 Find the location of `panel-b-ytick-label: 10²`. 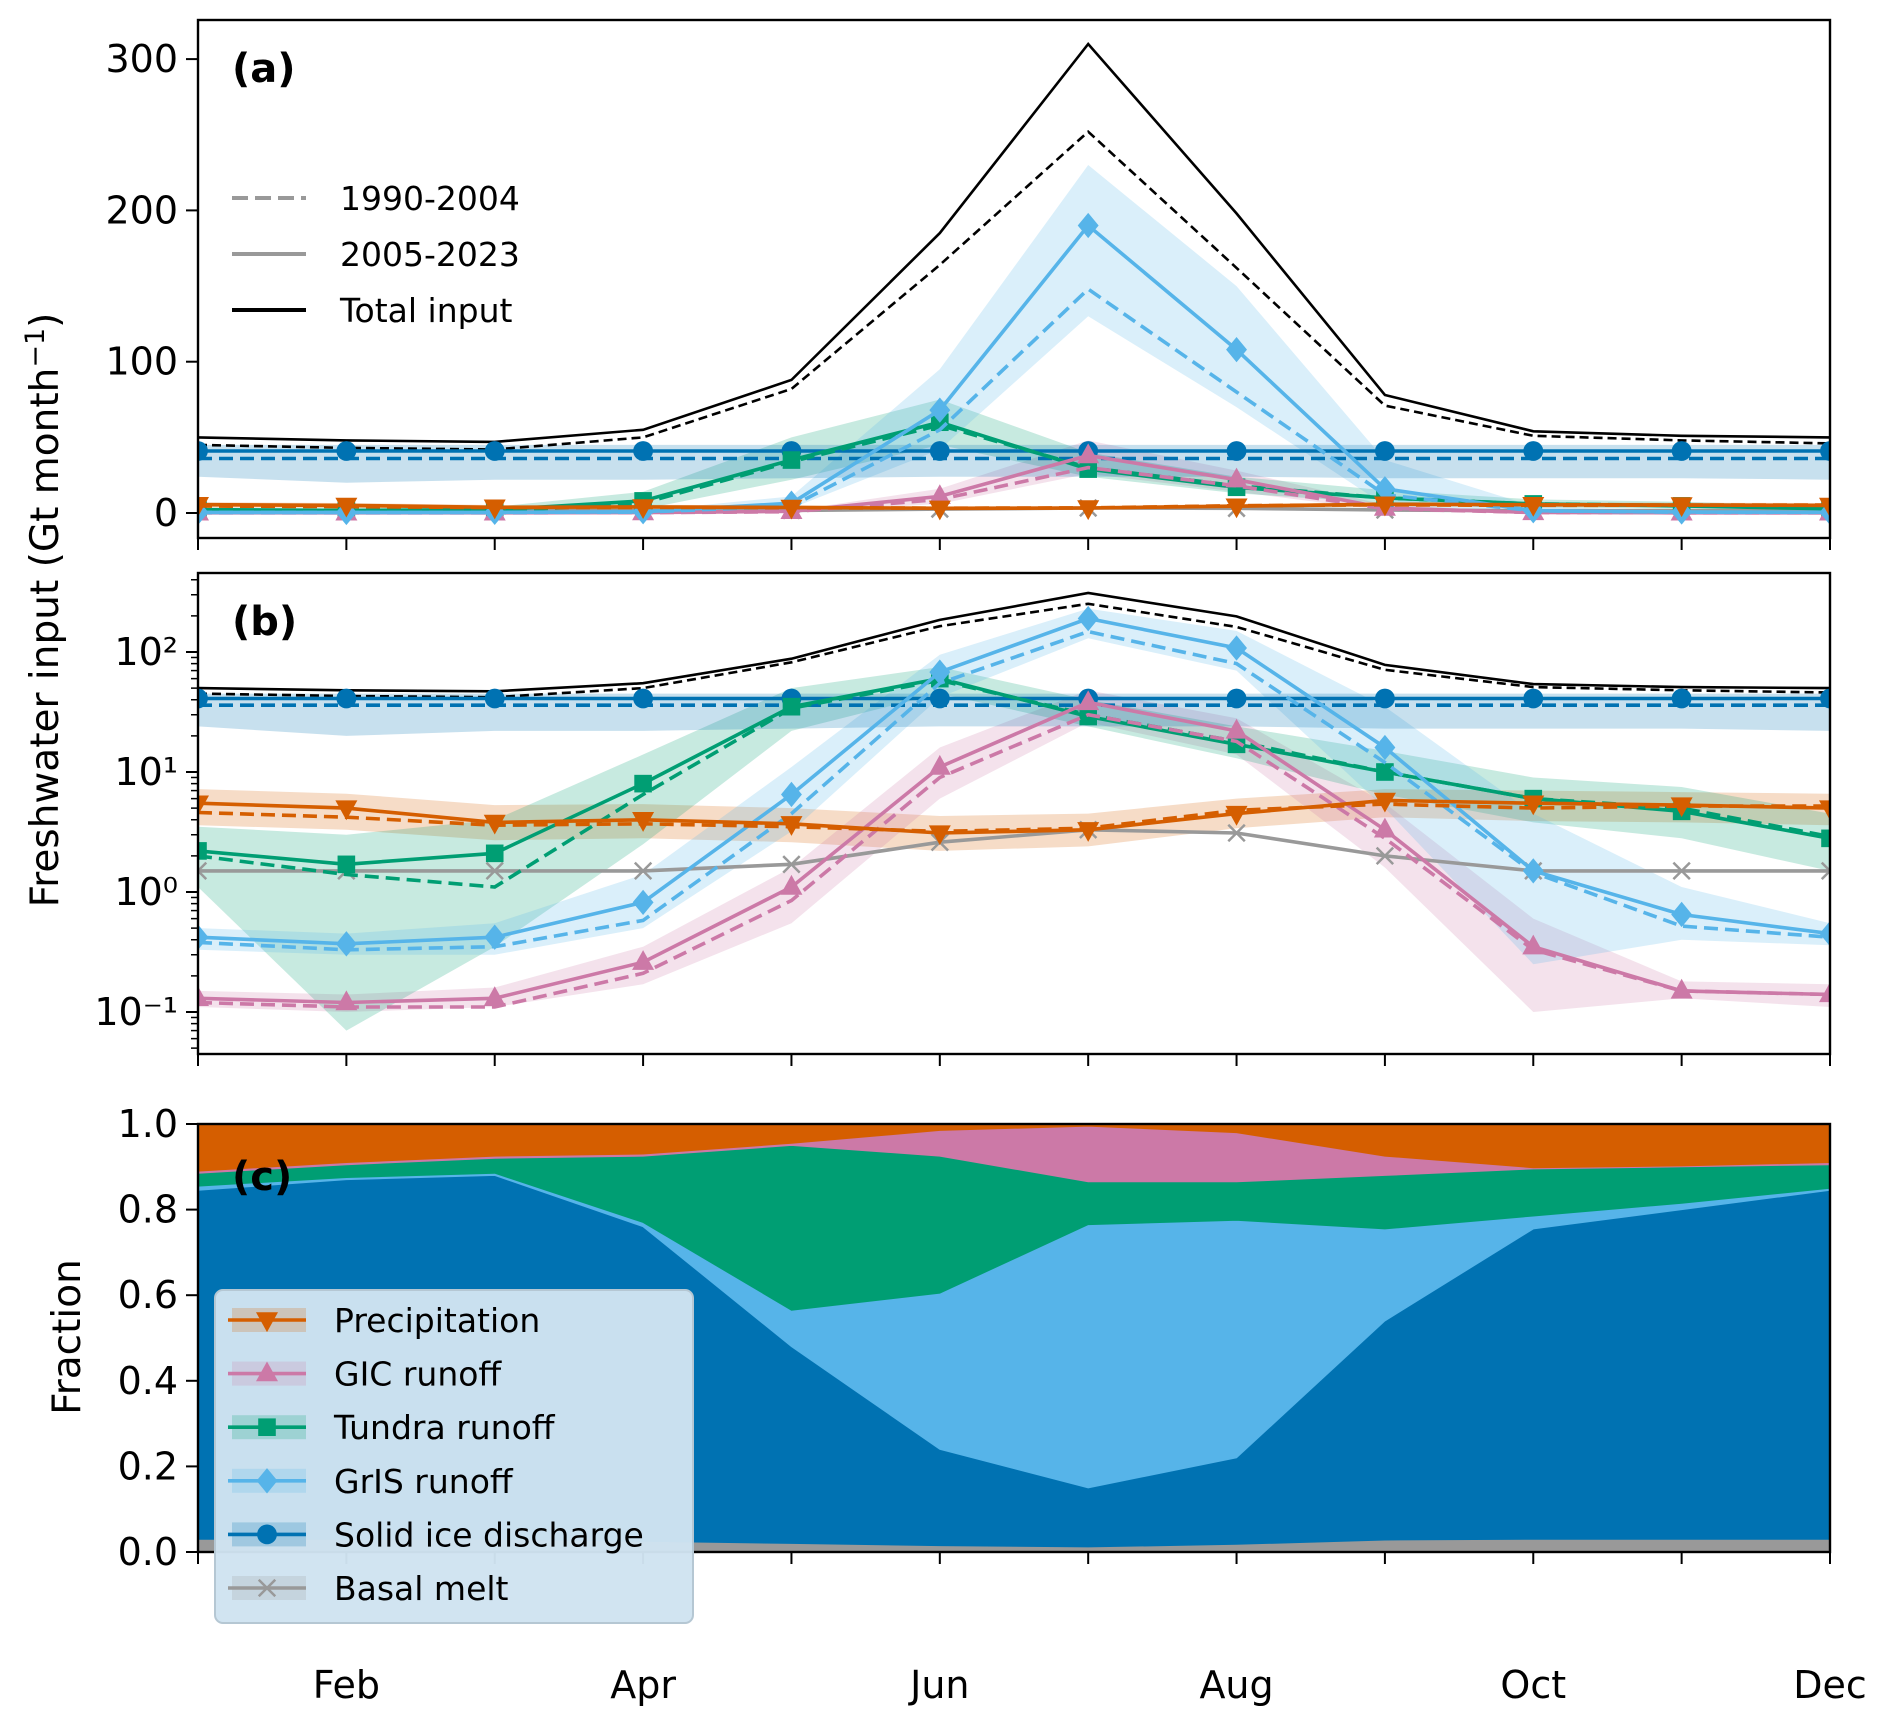

panel-b-ytick-label: 10² is located at coordinates (146, 652).